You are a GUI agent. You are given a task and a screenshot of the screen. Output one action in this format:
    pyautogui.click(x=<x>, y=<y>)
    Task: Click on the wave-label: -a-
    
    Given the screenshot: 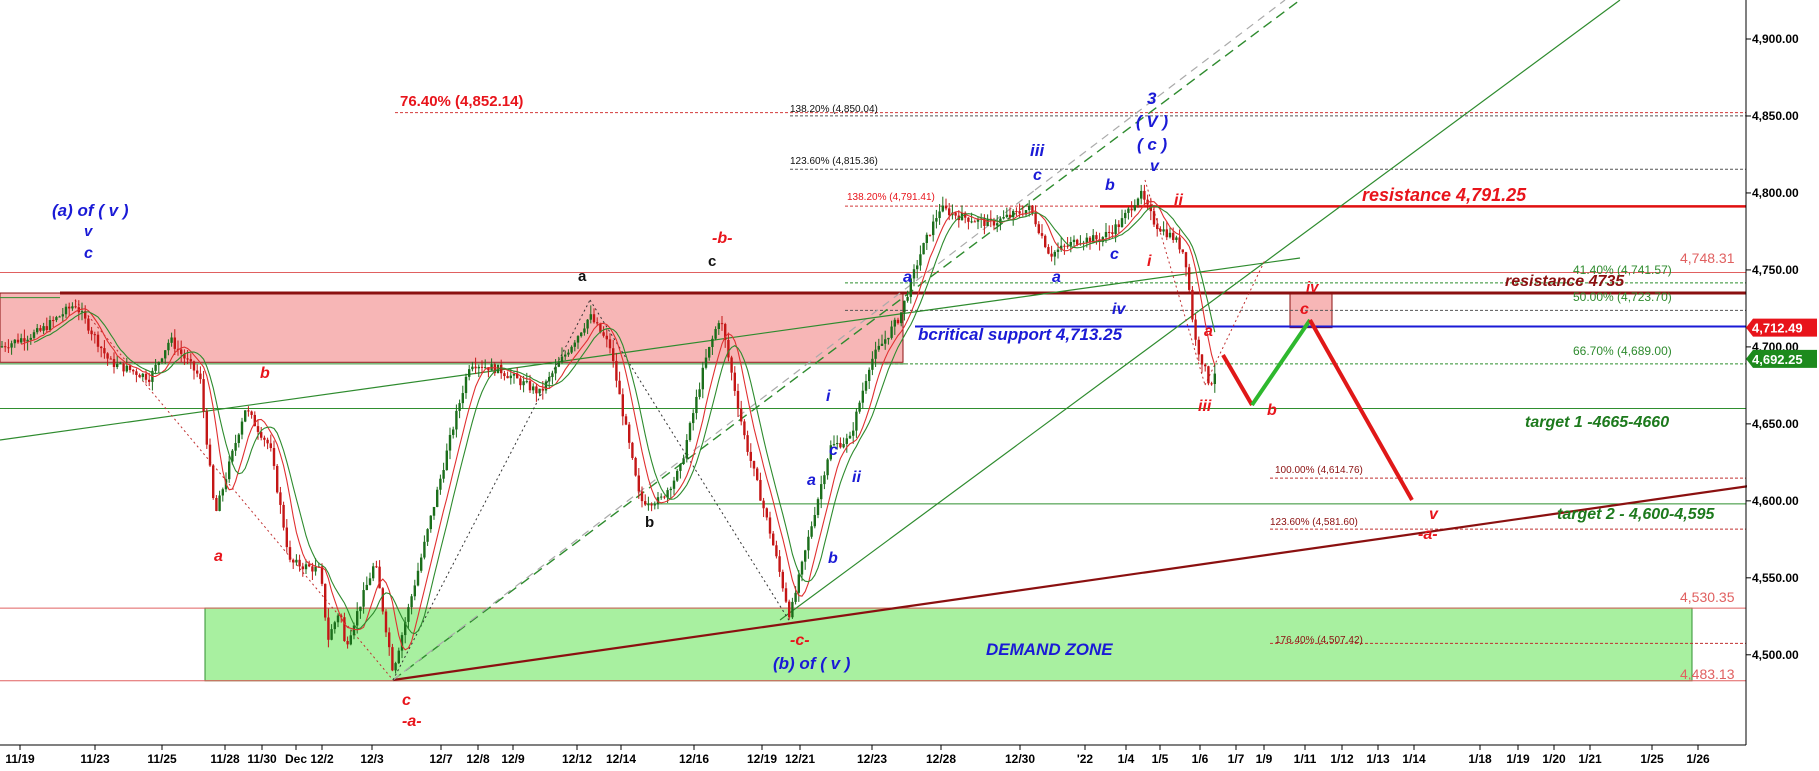 What is the action you would take?
    pyautogui.click(x=412, y=721)
    